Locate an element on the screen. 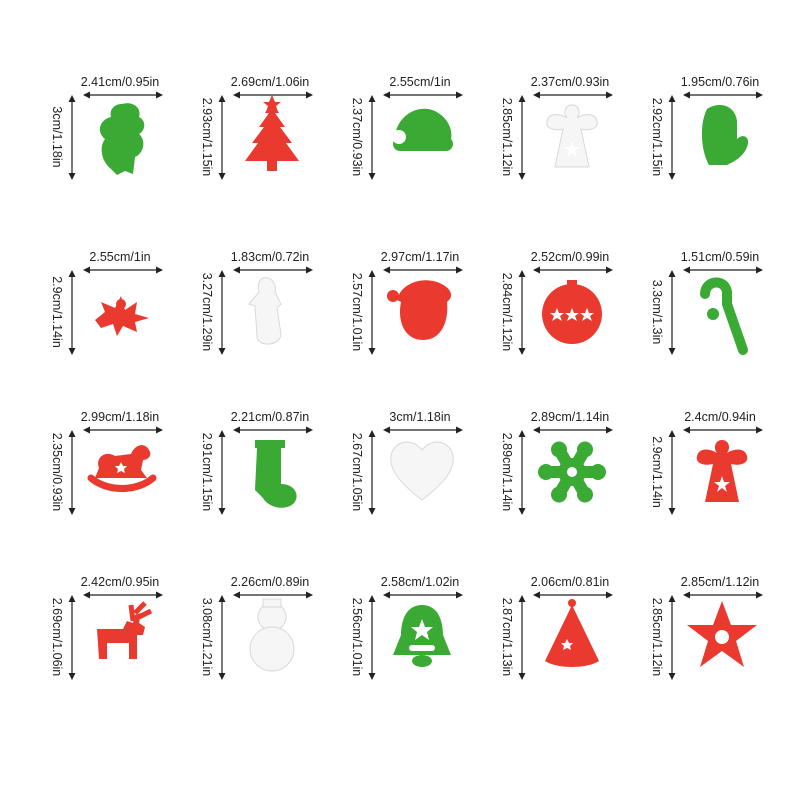  ornament-cell-bauble: 2.52cm/0.99in 2.84cm/1.12in is located at coordinates (570, 340).